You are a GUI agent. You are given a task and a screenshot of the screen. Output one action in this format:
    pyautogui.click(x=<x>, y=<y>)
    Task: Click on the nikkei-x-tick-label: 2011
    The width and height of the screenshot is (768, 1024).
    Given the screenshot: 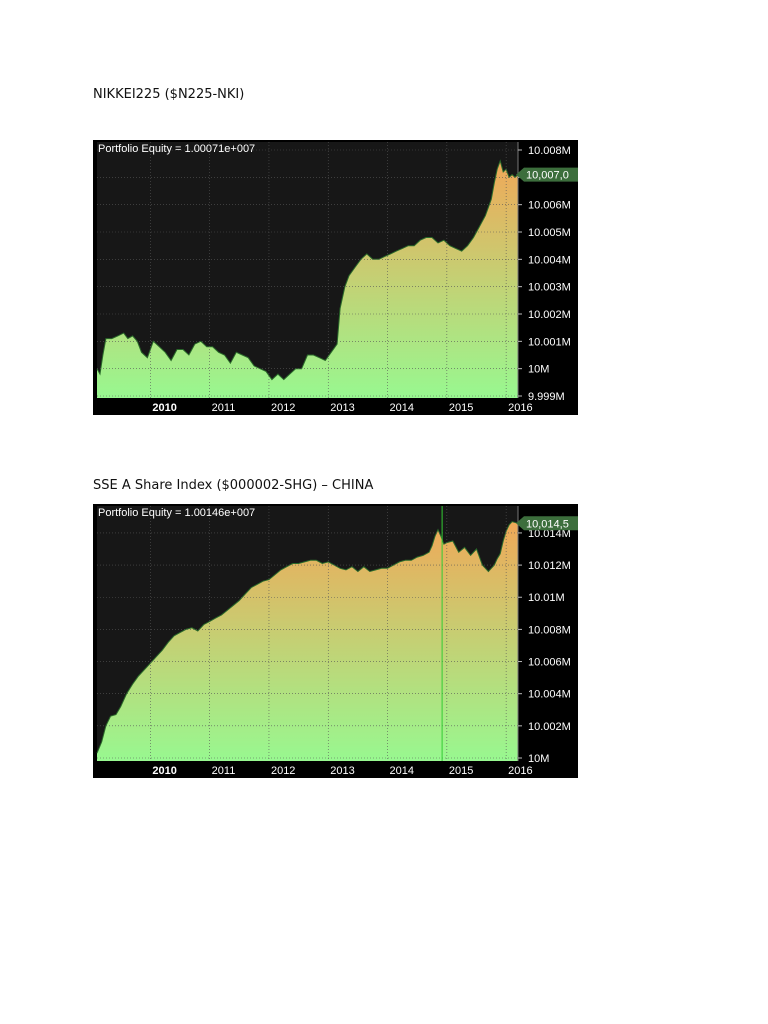 What is the action you would take?
    pyautogui.click(x=224, y=408)
    